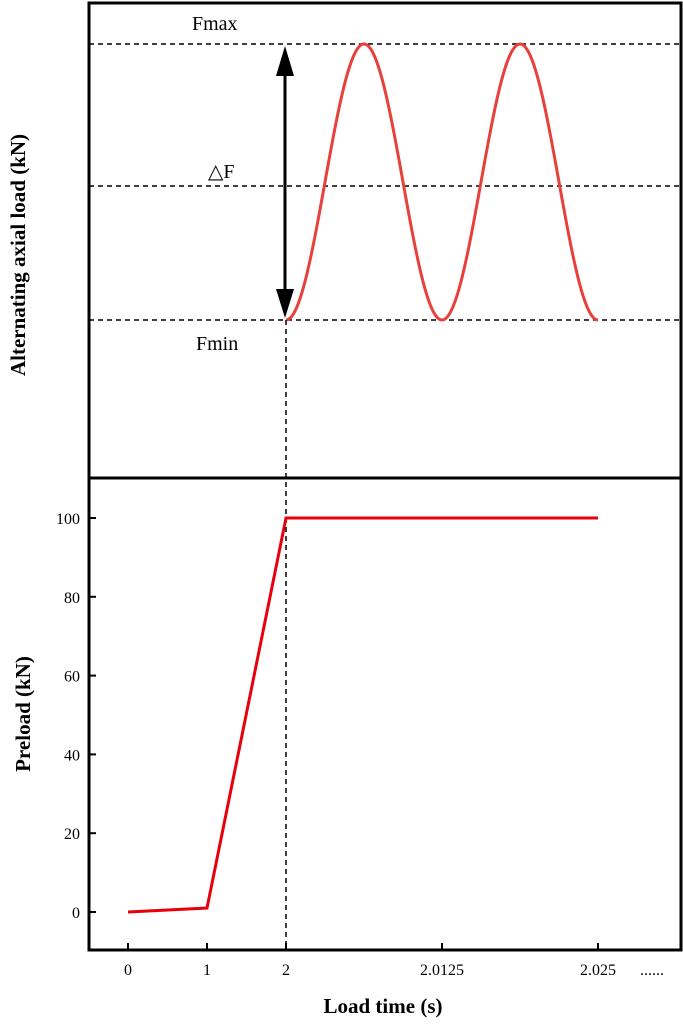 This screenshot has height=1027, width=683. What do you see at coordinates (68, 519) in the screenshot?
I see `y-tick-label: 100` at bounding box center [68, 519].